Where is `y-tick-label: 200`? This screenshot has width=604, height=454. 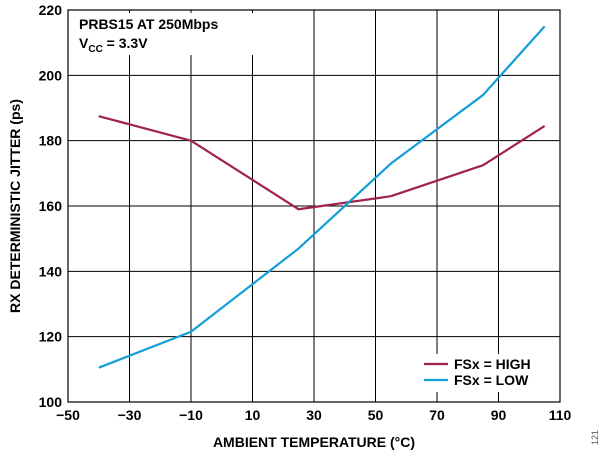 y-tick-label: 200 is located at coordinates (51, 75).